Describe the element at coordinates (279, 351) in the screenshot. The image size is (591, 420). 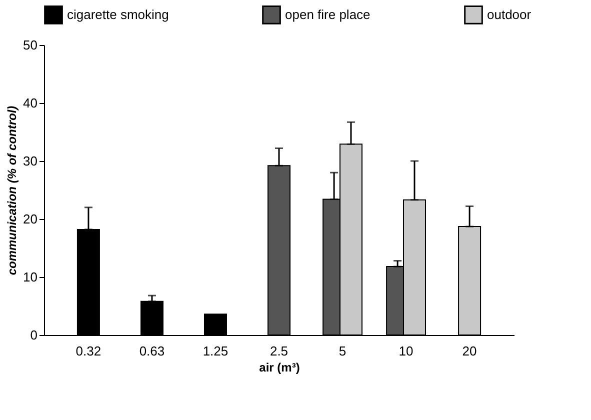
I see `x-tick-label: 2.5` at that location.